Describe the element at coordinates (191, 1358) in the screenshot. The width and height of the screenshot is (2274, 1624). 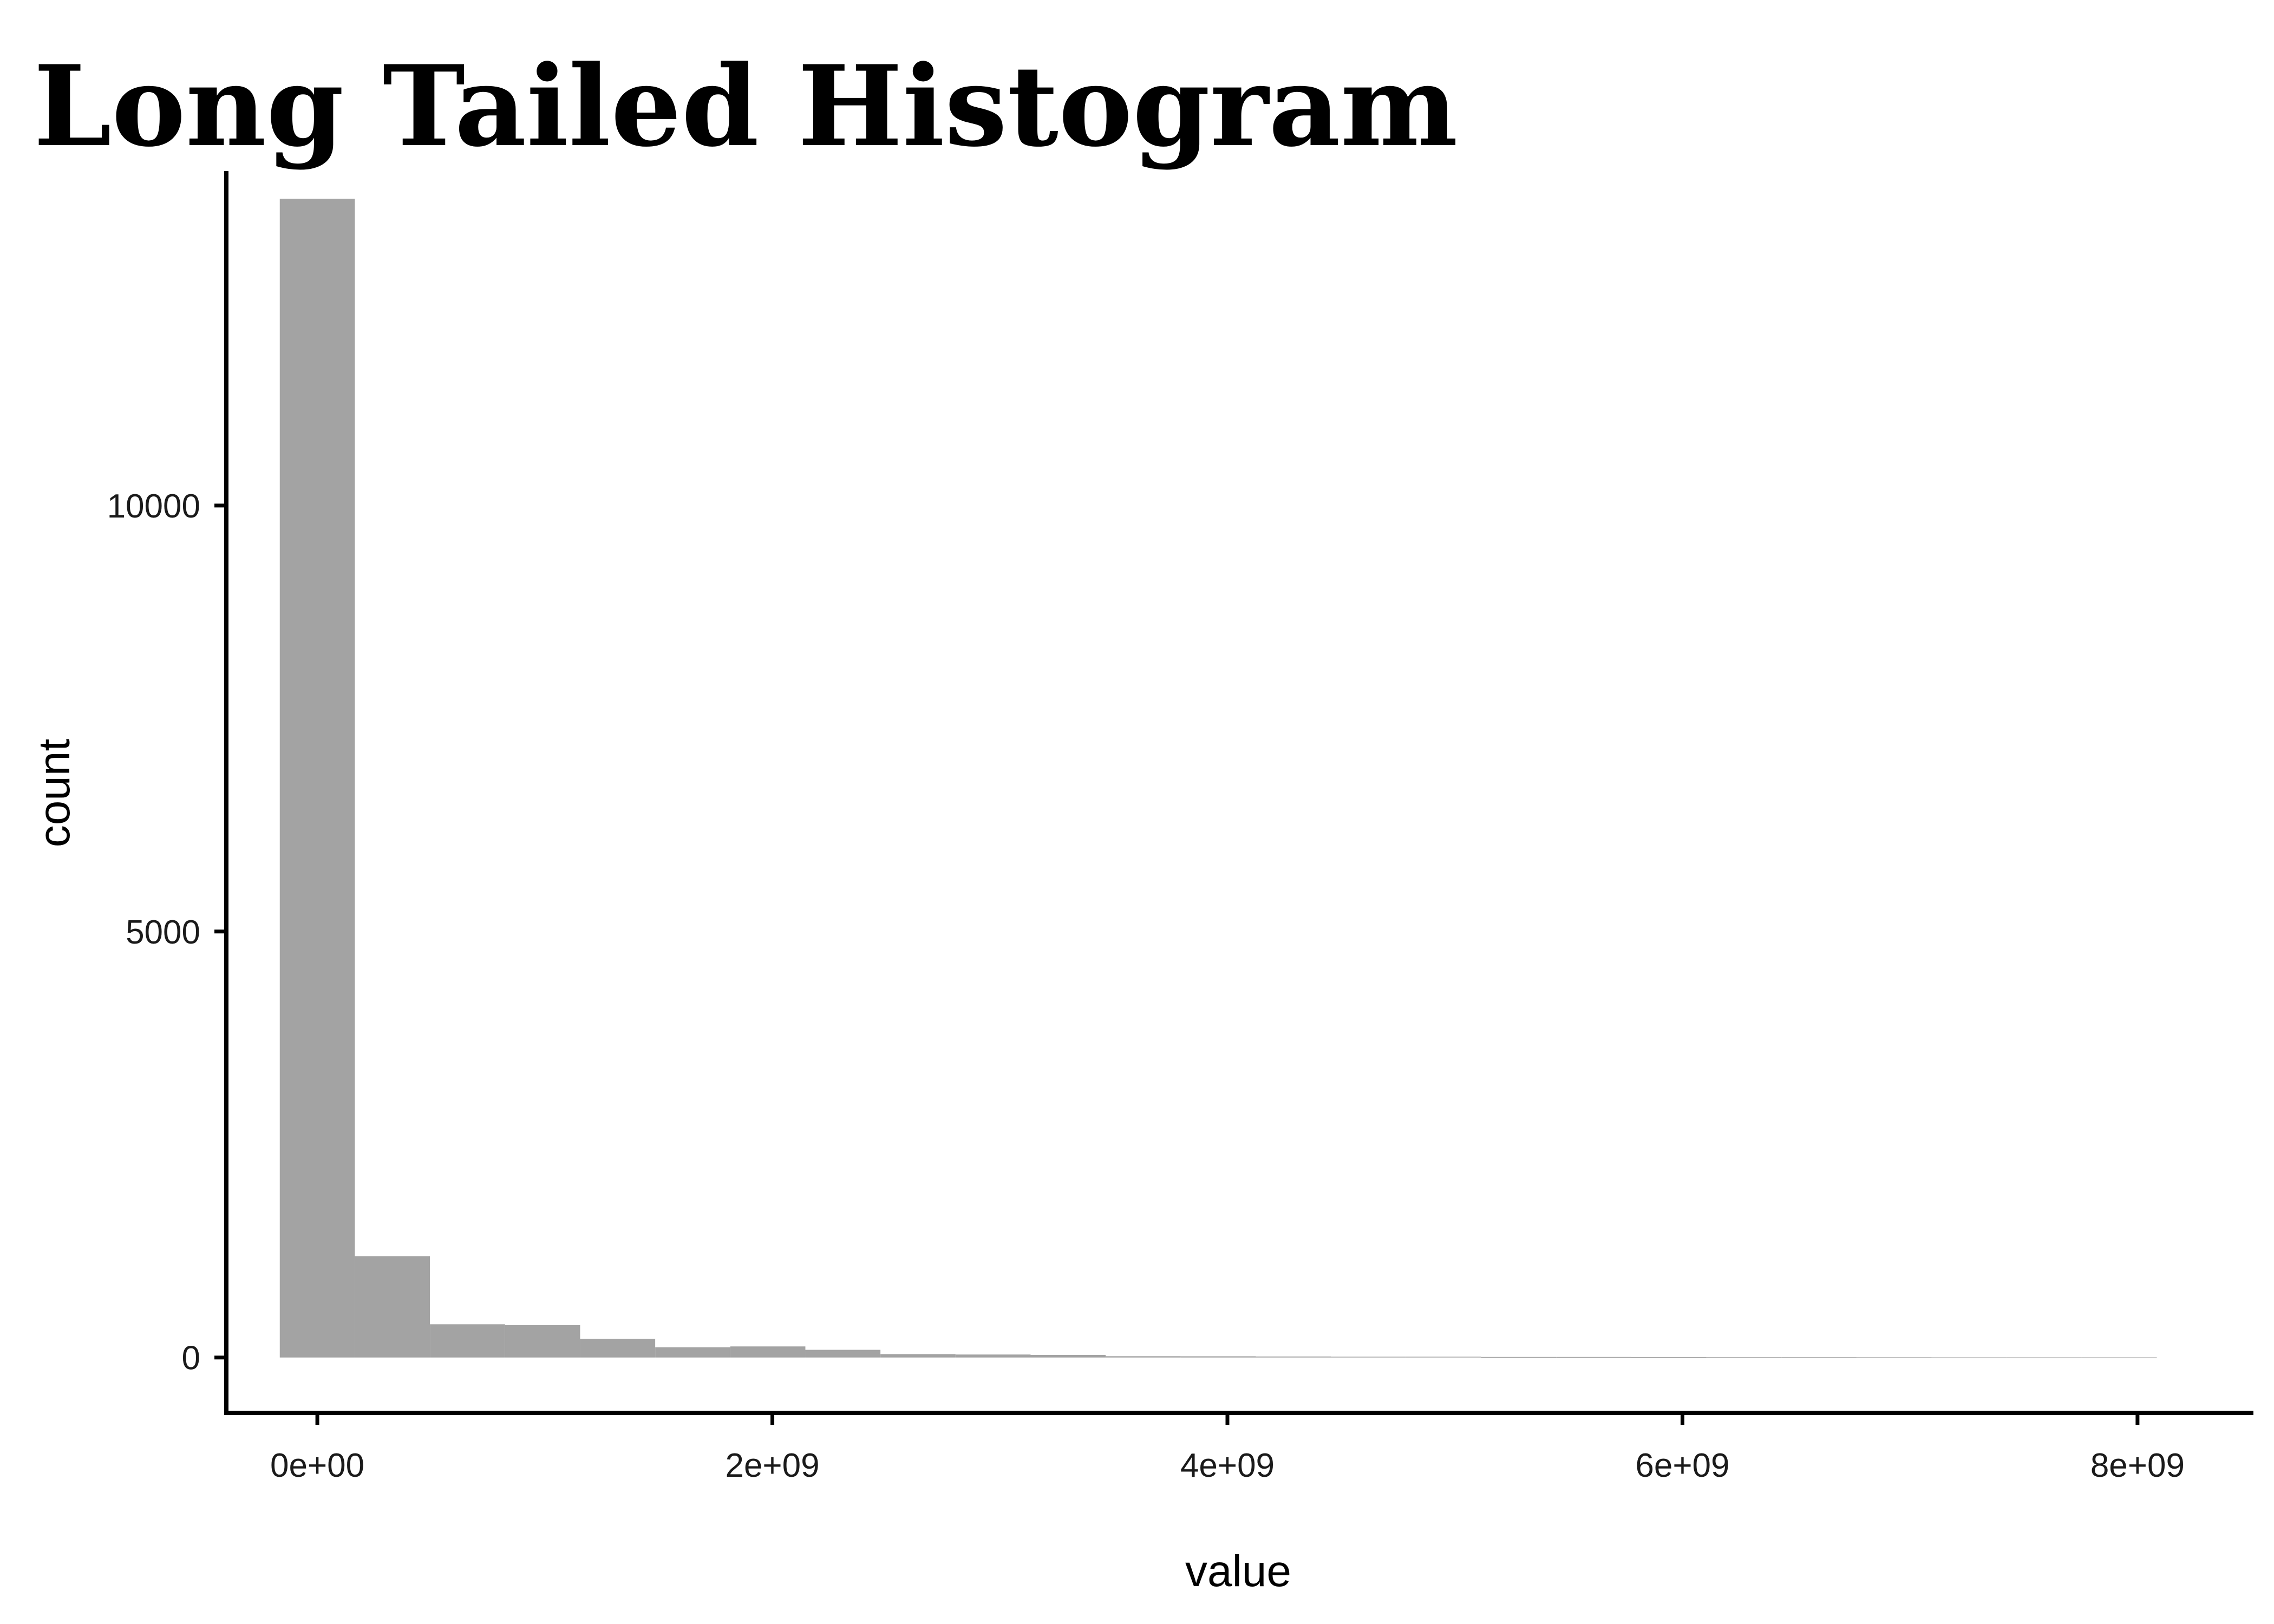
I see `y-tick-label: 0` at that location.